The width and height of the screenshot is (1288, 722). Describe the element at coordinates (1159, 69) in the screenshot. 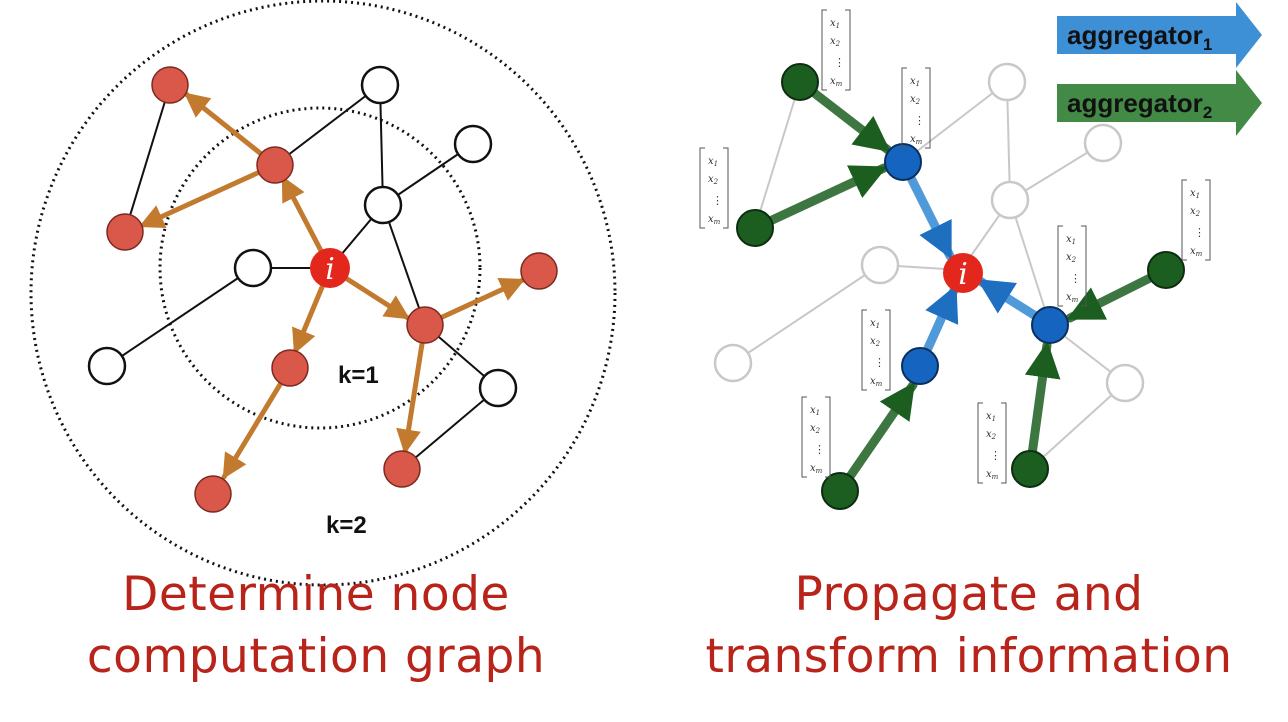

I see `legend: aggregator1 aggregator2` at that location.